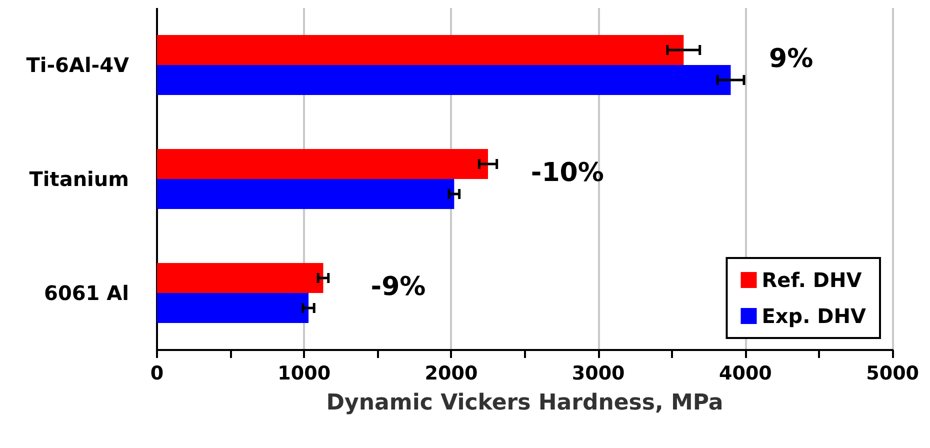 The height and width of the screenshot is (448, 930). Describe the element at coordinates (567, 173) in the screenshot. I see `annotation: -10%` at that location.